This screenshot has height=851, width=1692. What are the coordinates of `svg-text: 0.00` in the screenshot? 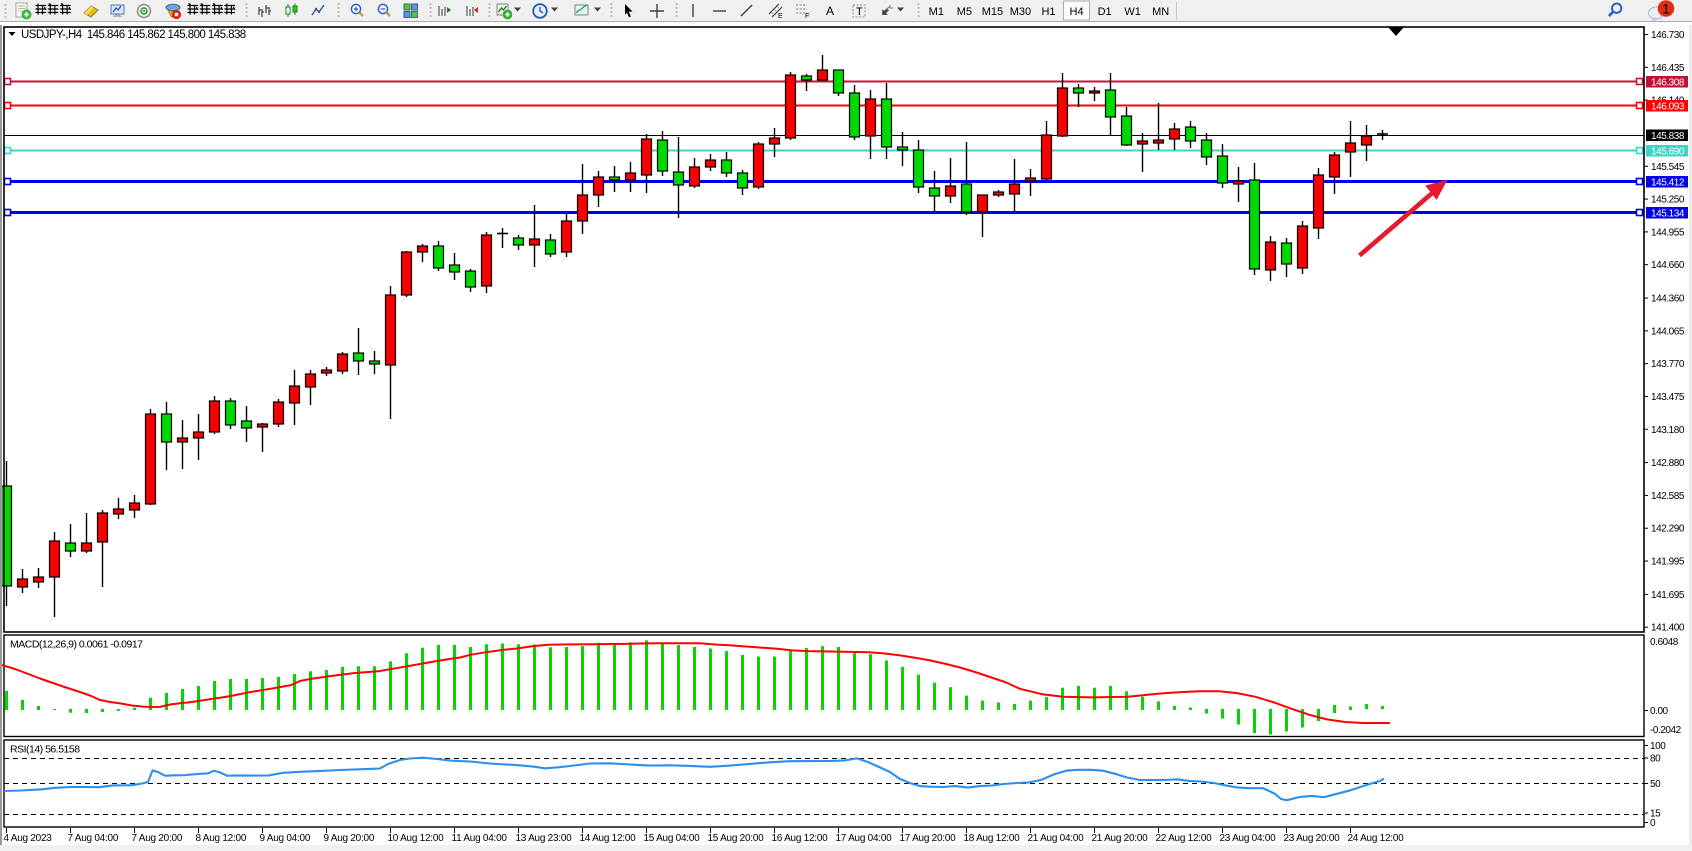 It's located at (1659, 711).